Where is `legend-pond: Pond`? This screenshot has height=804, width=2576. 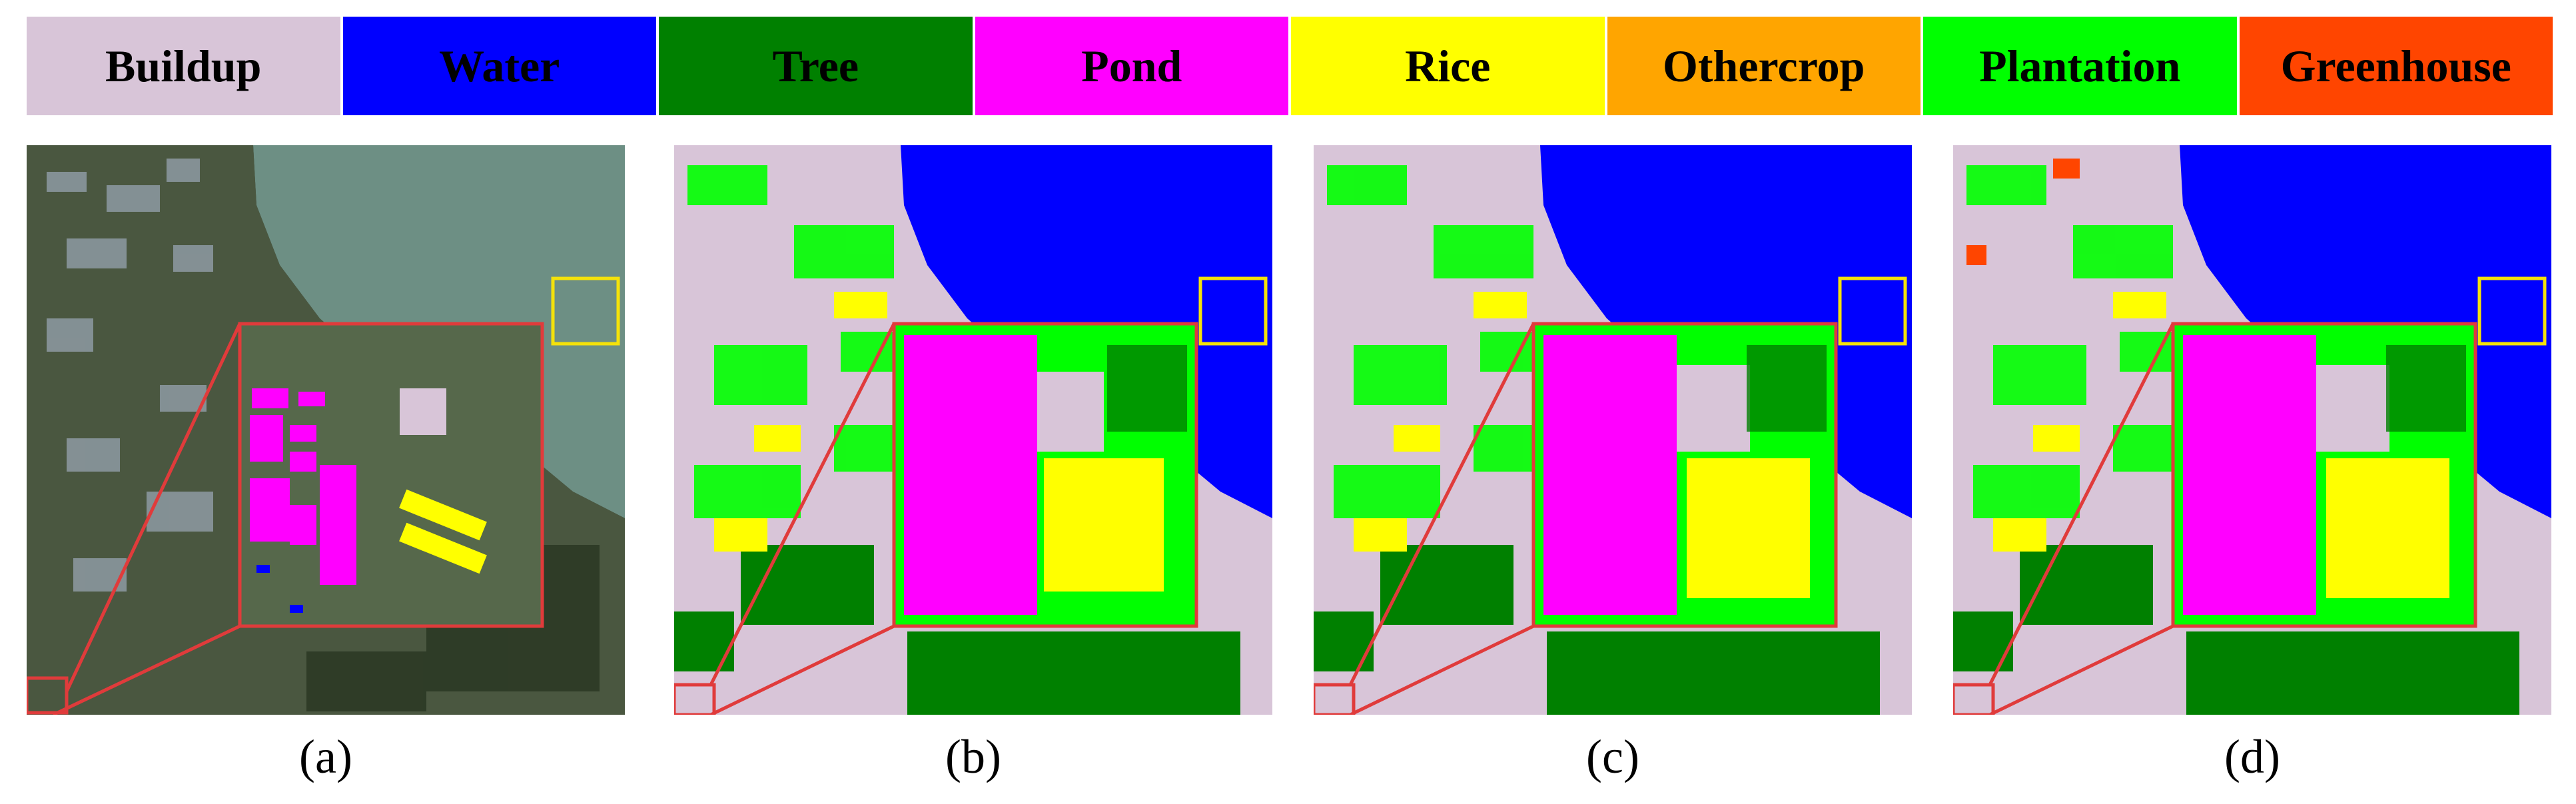 legend-pond: Pond is located at coordinates (1133, 66).